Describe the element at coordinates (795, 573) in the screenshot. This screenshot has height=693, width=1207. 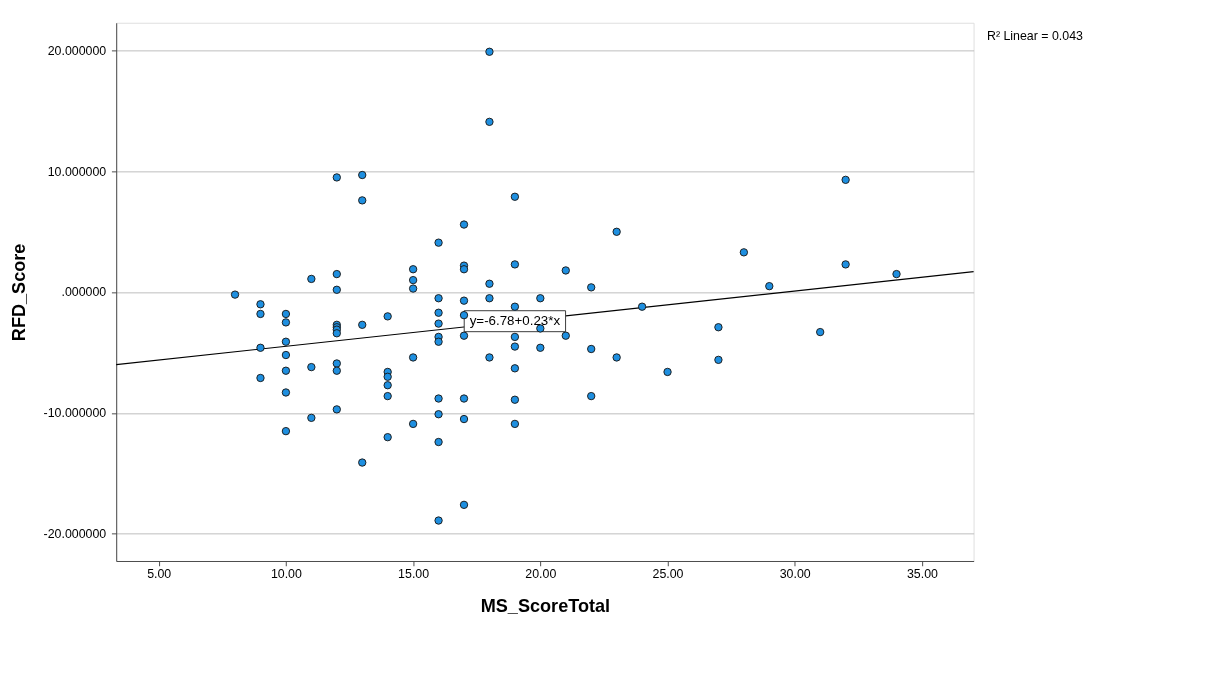
I see `x-tick-label: 30.00` at that location.